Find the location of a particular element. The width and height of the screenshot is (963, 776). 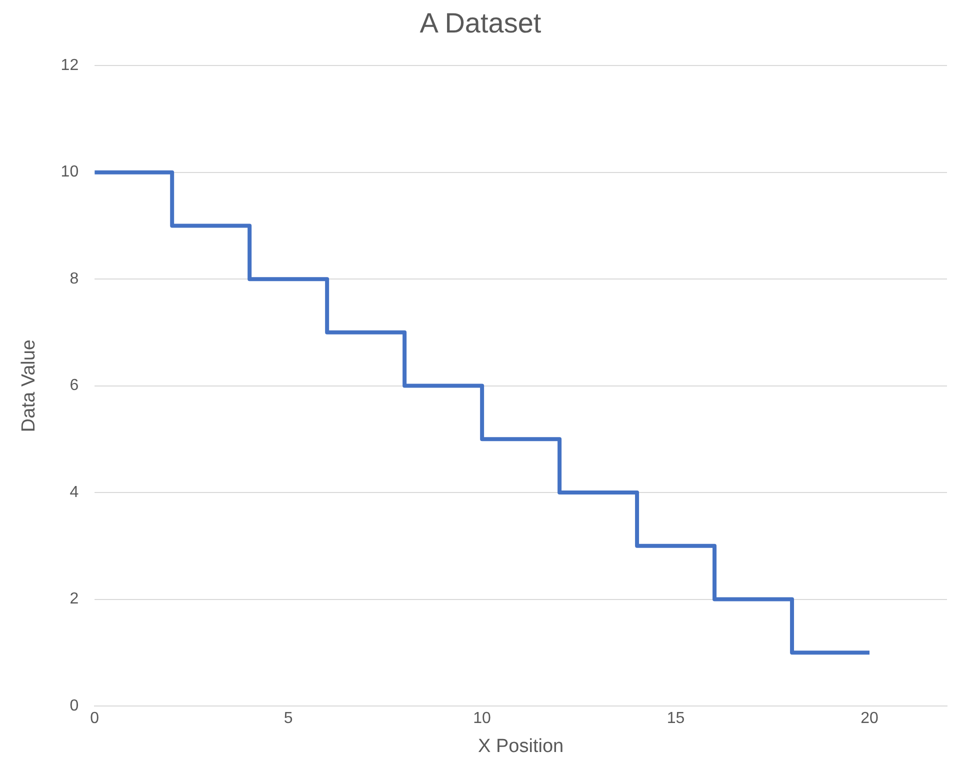

x-tick-label: 0 is located at coordinates (95, 719).